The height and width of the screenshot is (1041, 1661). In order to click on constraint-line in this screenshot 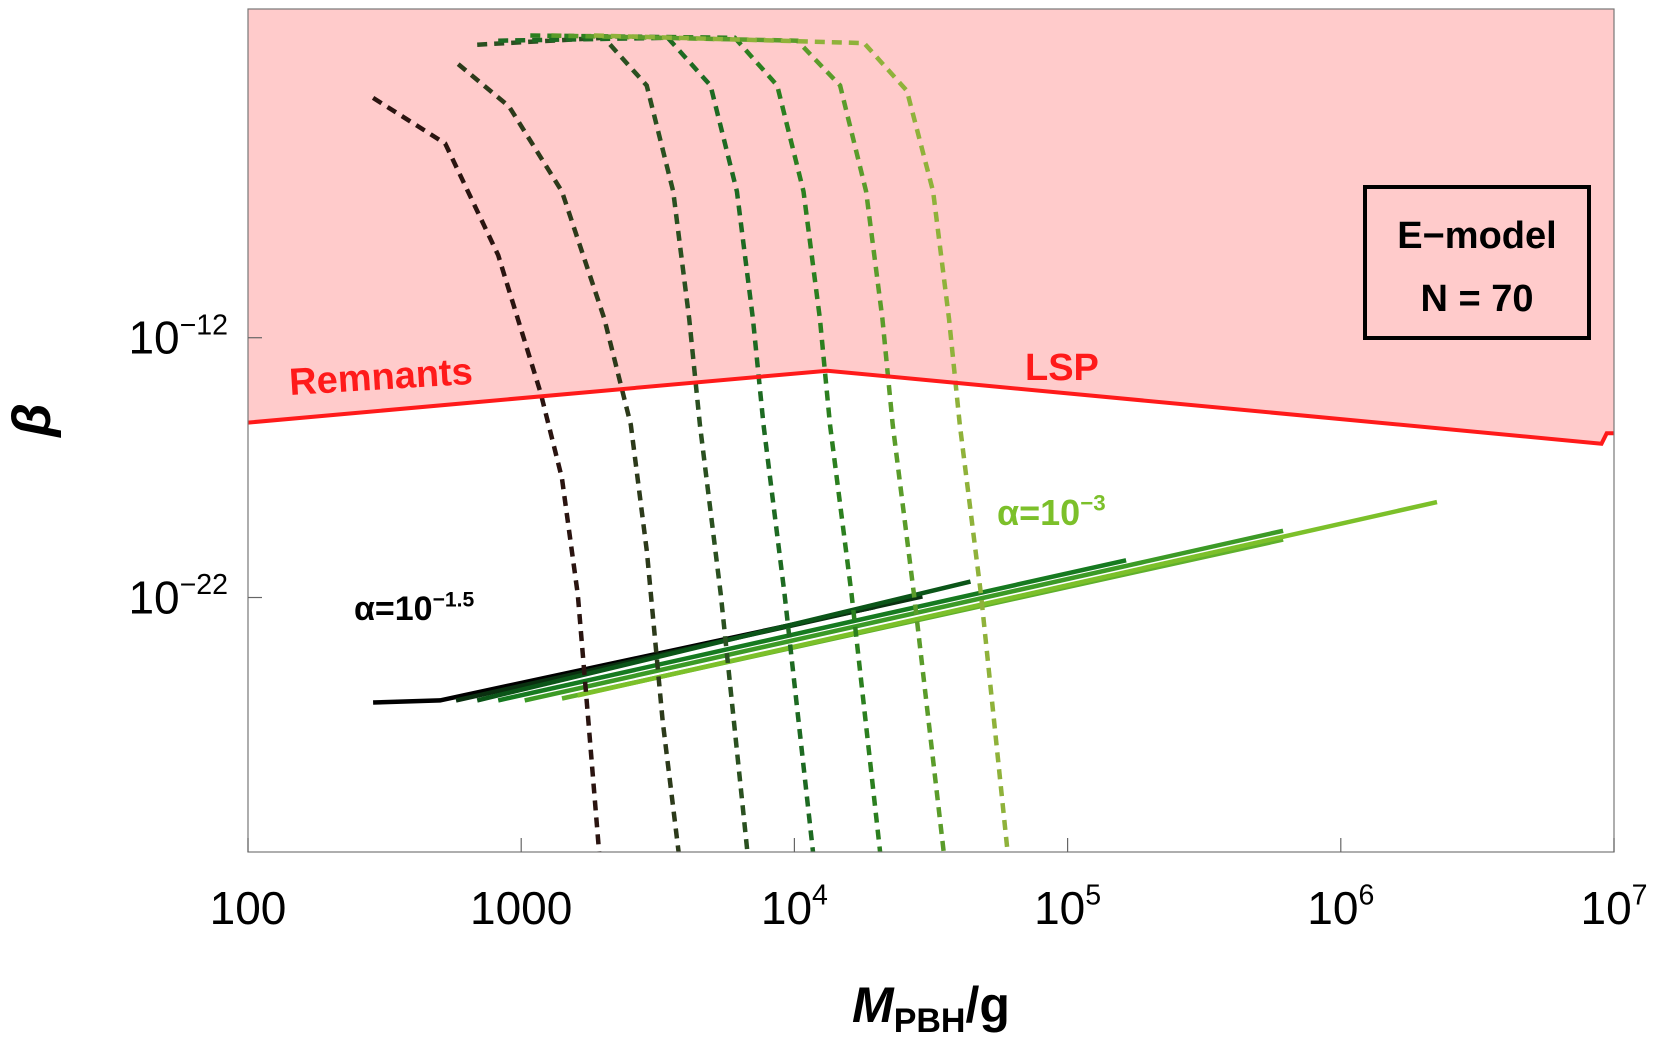, I will do `click(930, 407)`.